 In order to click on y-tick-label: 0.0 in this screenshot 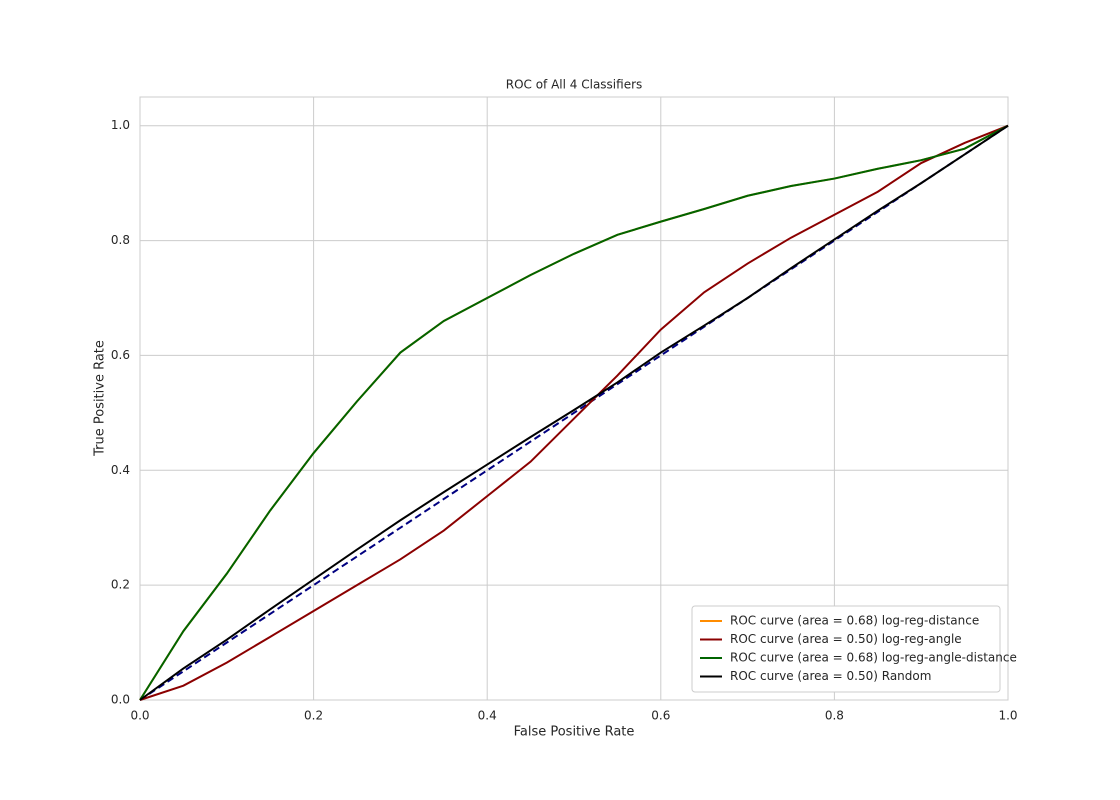, I will do `click(120, 700)`.